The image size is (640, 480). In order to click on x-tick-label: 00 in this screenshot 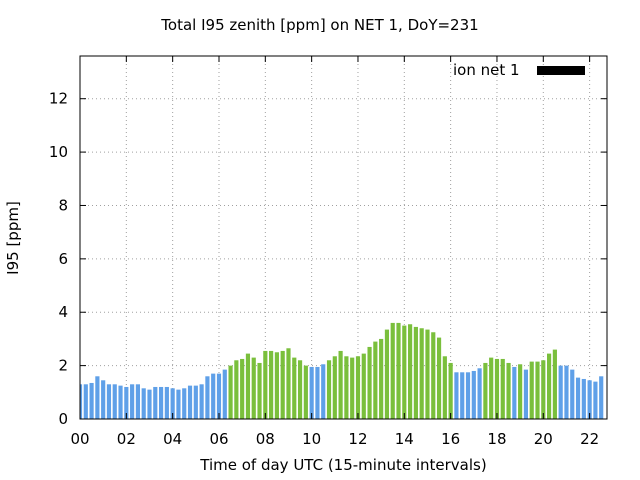, I will do `click(79, 439)`.